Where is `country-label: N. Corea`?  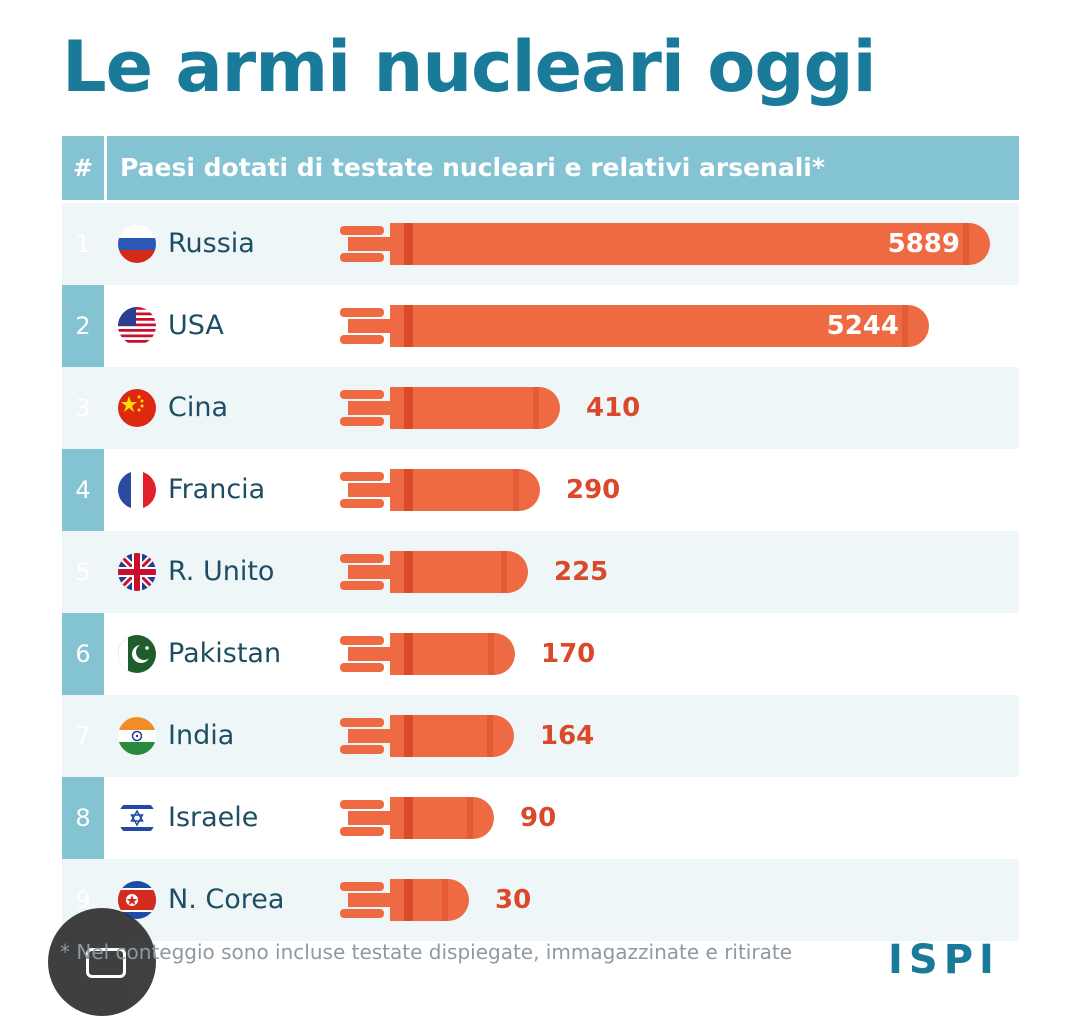 country-label: N. Corea is located at coordinates (226, 899).